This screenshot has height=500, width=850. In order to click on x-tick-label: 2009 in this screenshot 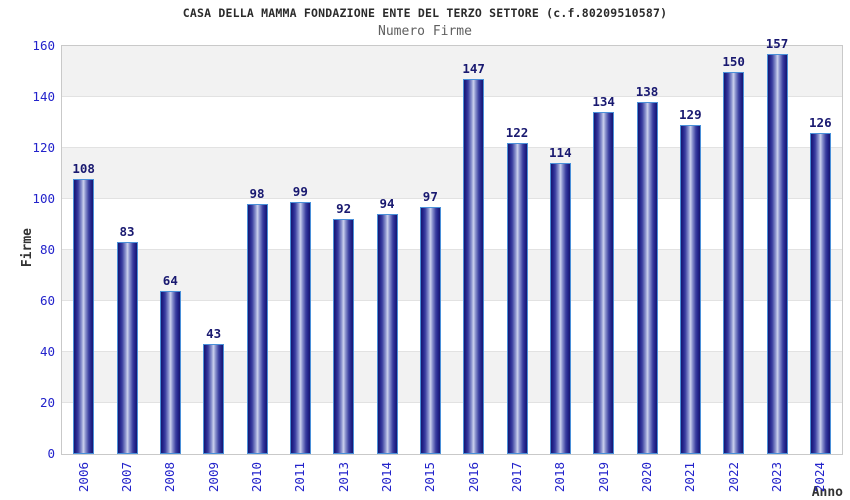, I will do `click(213, 477)`.